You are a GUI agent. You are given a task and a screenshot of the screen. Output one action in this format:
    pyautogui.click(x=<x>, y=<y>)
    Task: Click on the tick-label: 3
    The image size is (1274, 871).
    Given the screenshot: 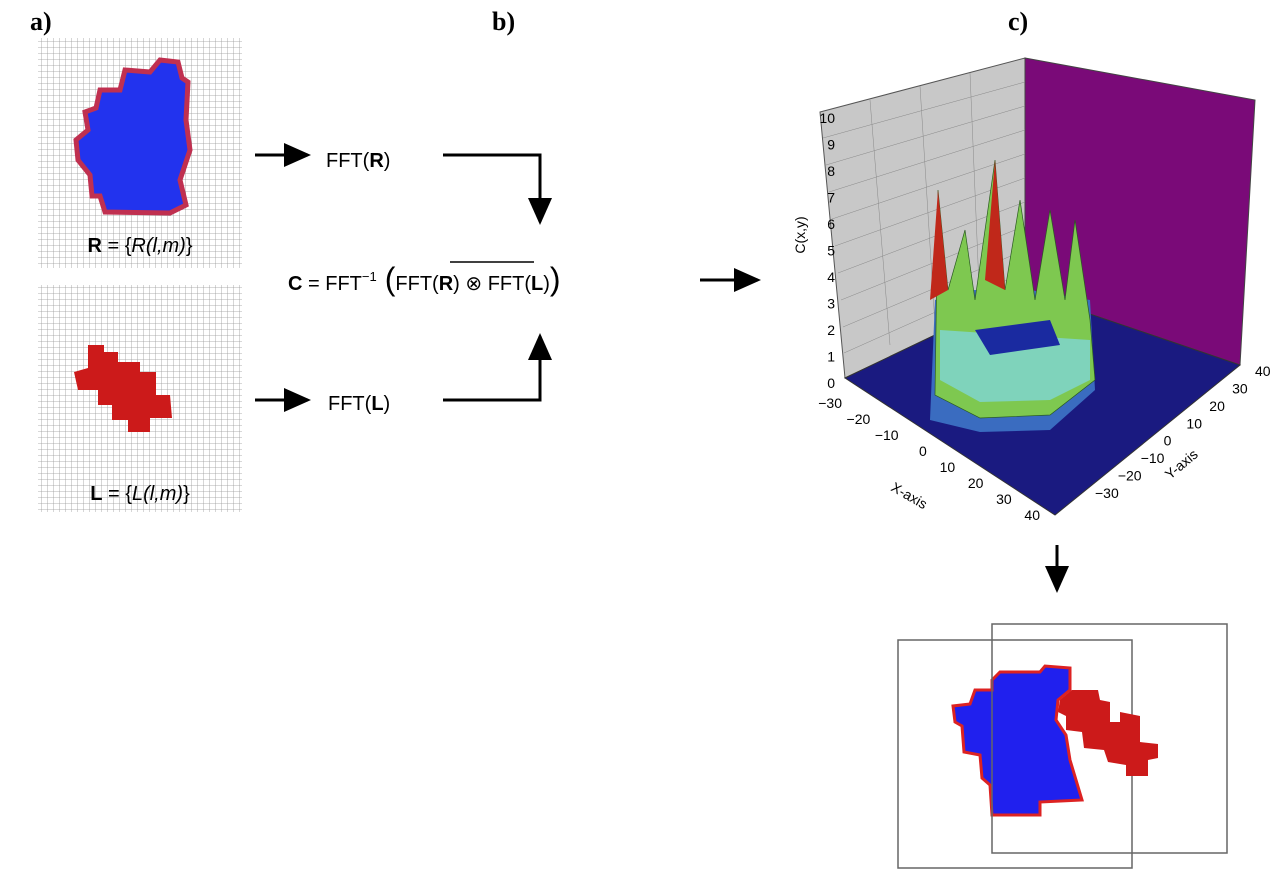 What is the action you would take?
    pyautogui.click(x=831, y=304)
    